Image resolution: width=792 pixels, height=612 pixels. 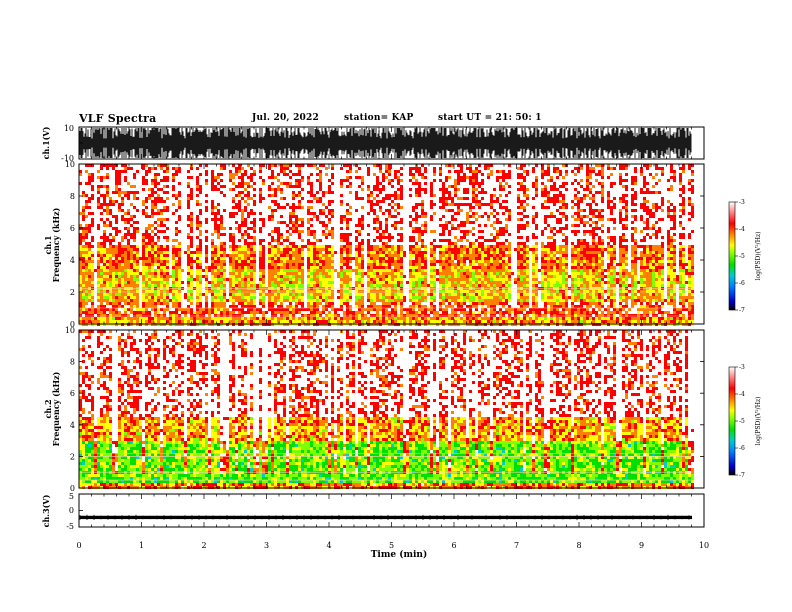 I want to click on ch3-ytick-bottom: -5, so click(x=70, y=526).